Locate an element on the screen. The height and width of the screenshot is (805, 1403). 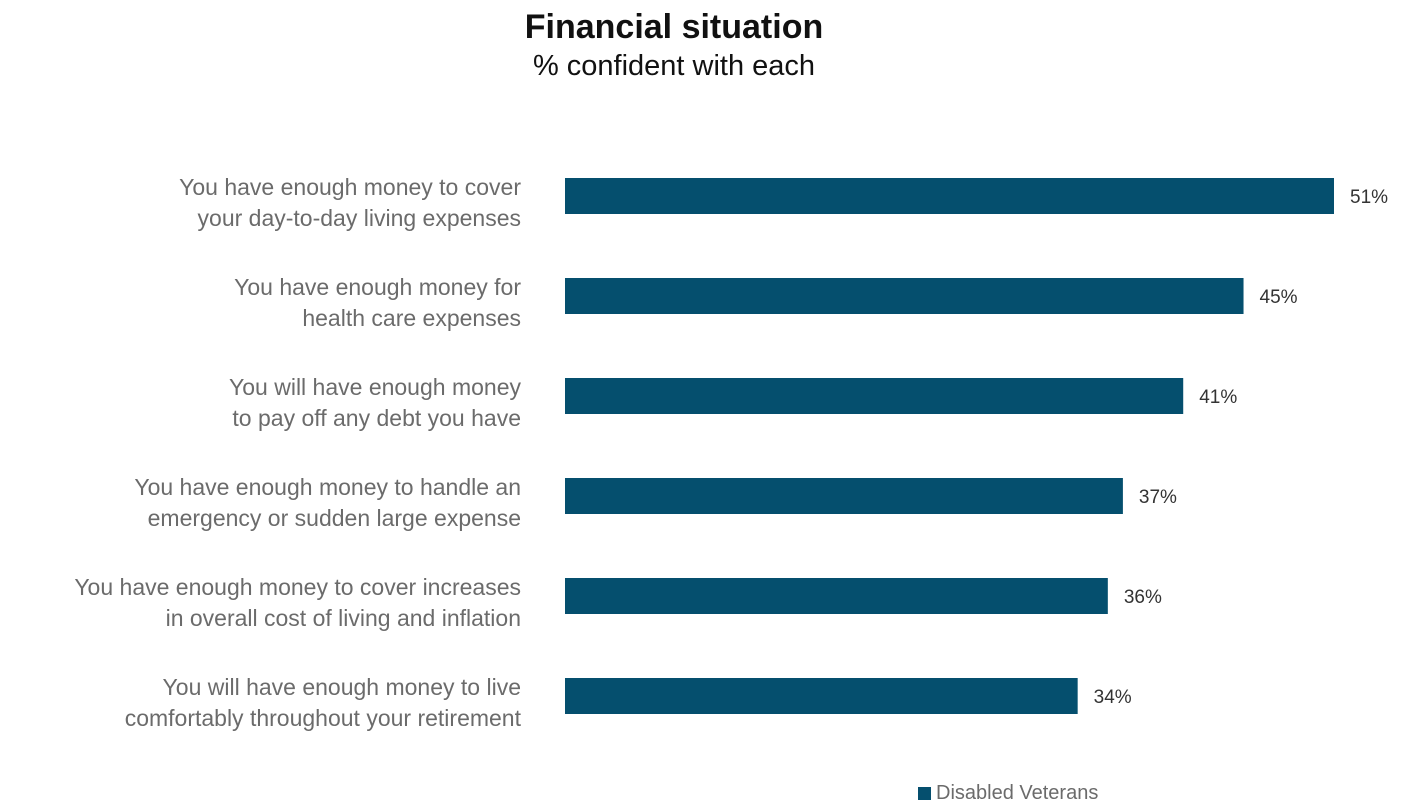
data-label: 37% is located at coordinates (1158, 497).